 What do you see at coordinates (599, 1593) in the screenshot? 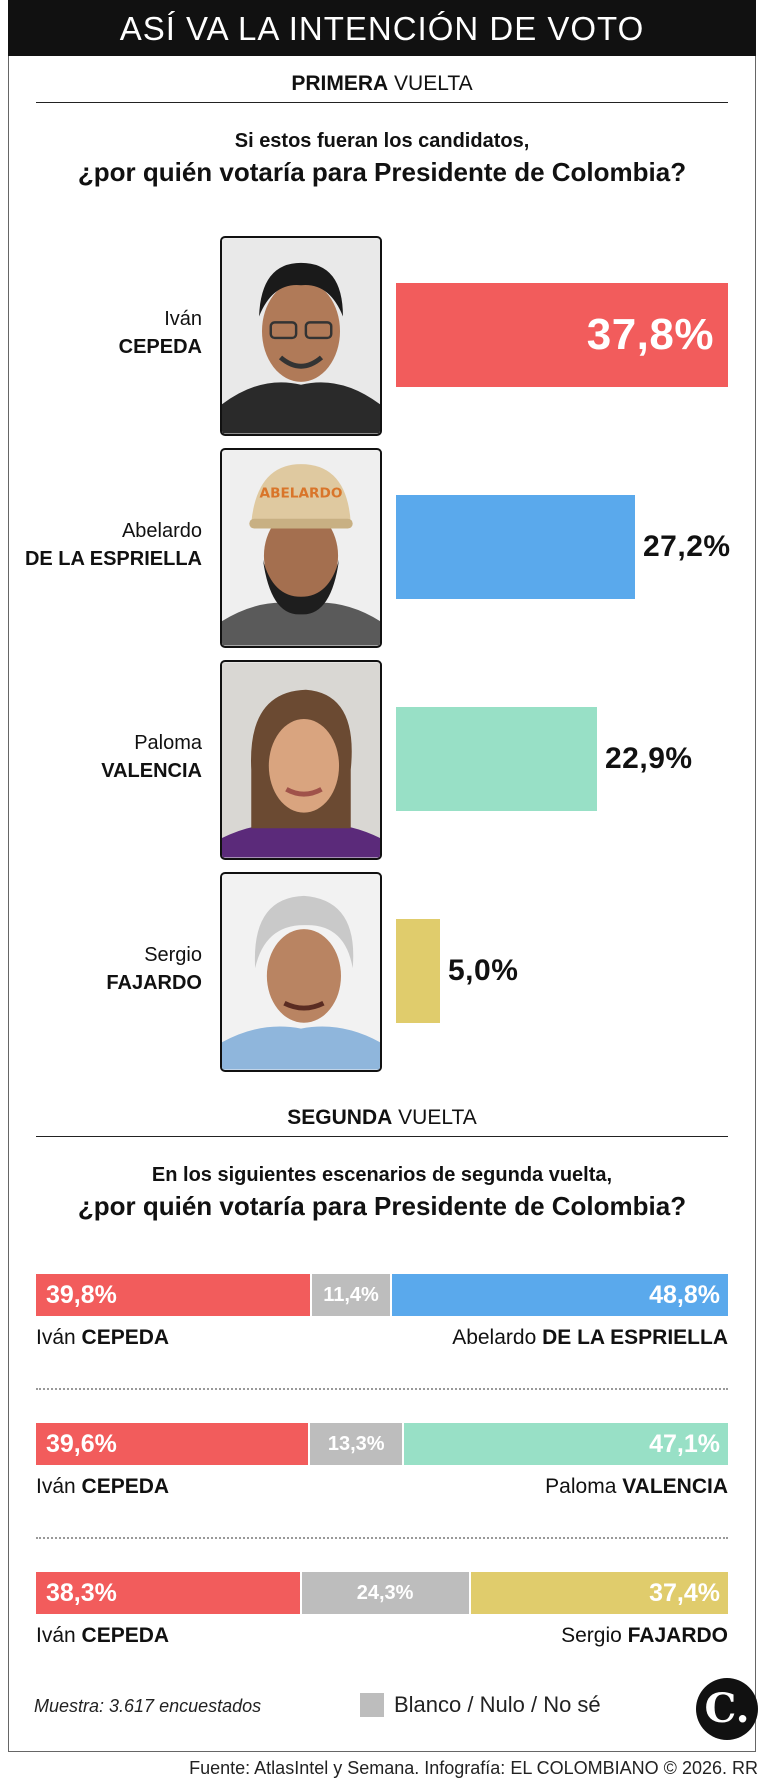
I see `segment-right-candidate: 37,4%` at bounding box center [599, 1593].